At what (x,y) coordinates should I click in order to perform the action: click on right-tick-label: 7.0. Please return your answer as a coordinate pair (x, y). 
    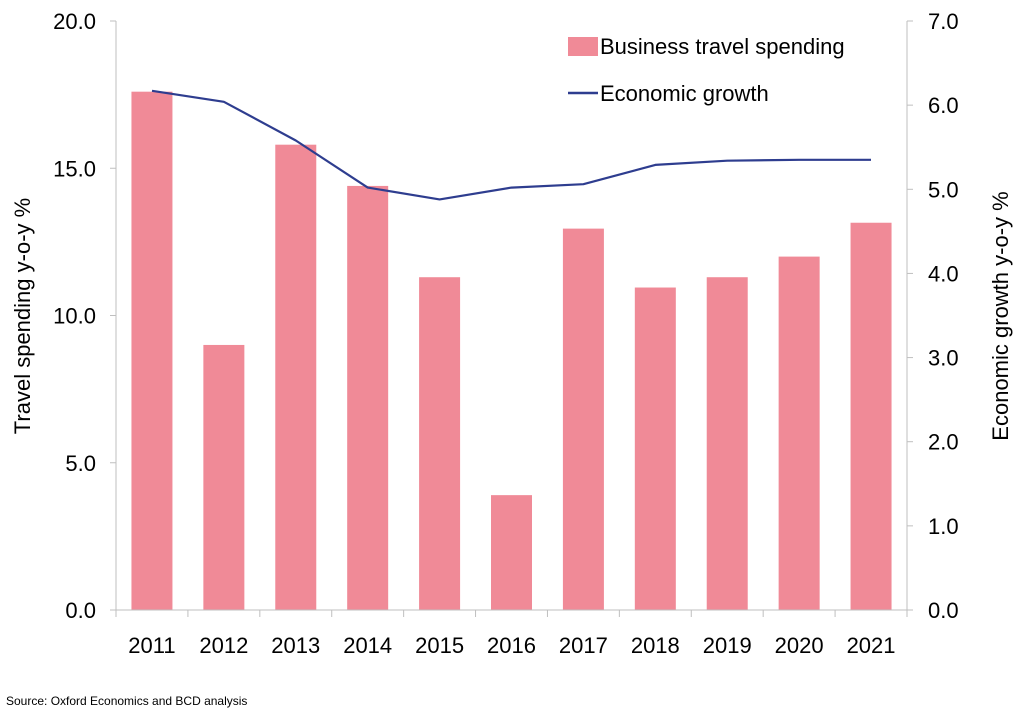
    Looking at the image, I should click on (943, 21).